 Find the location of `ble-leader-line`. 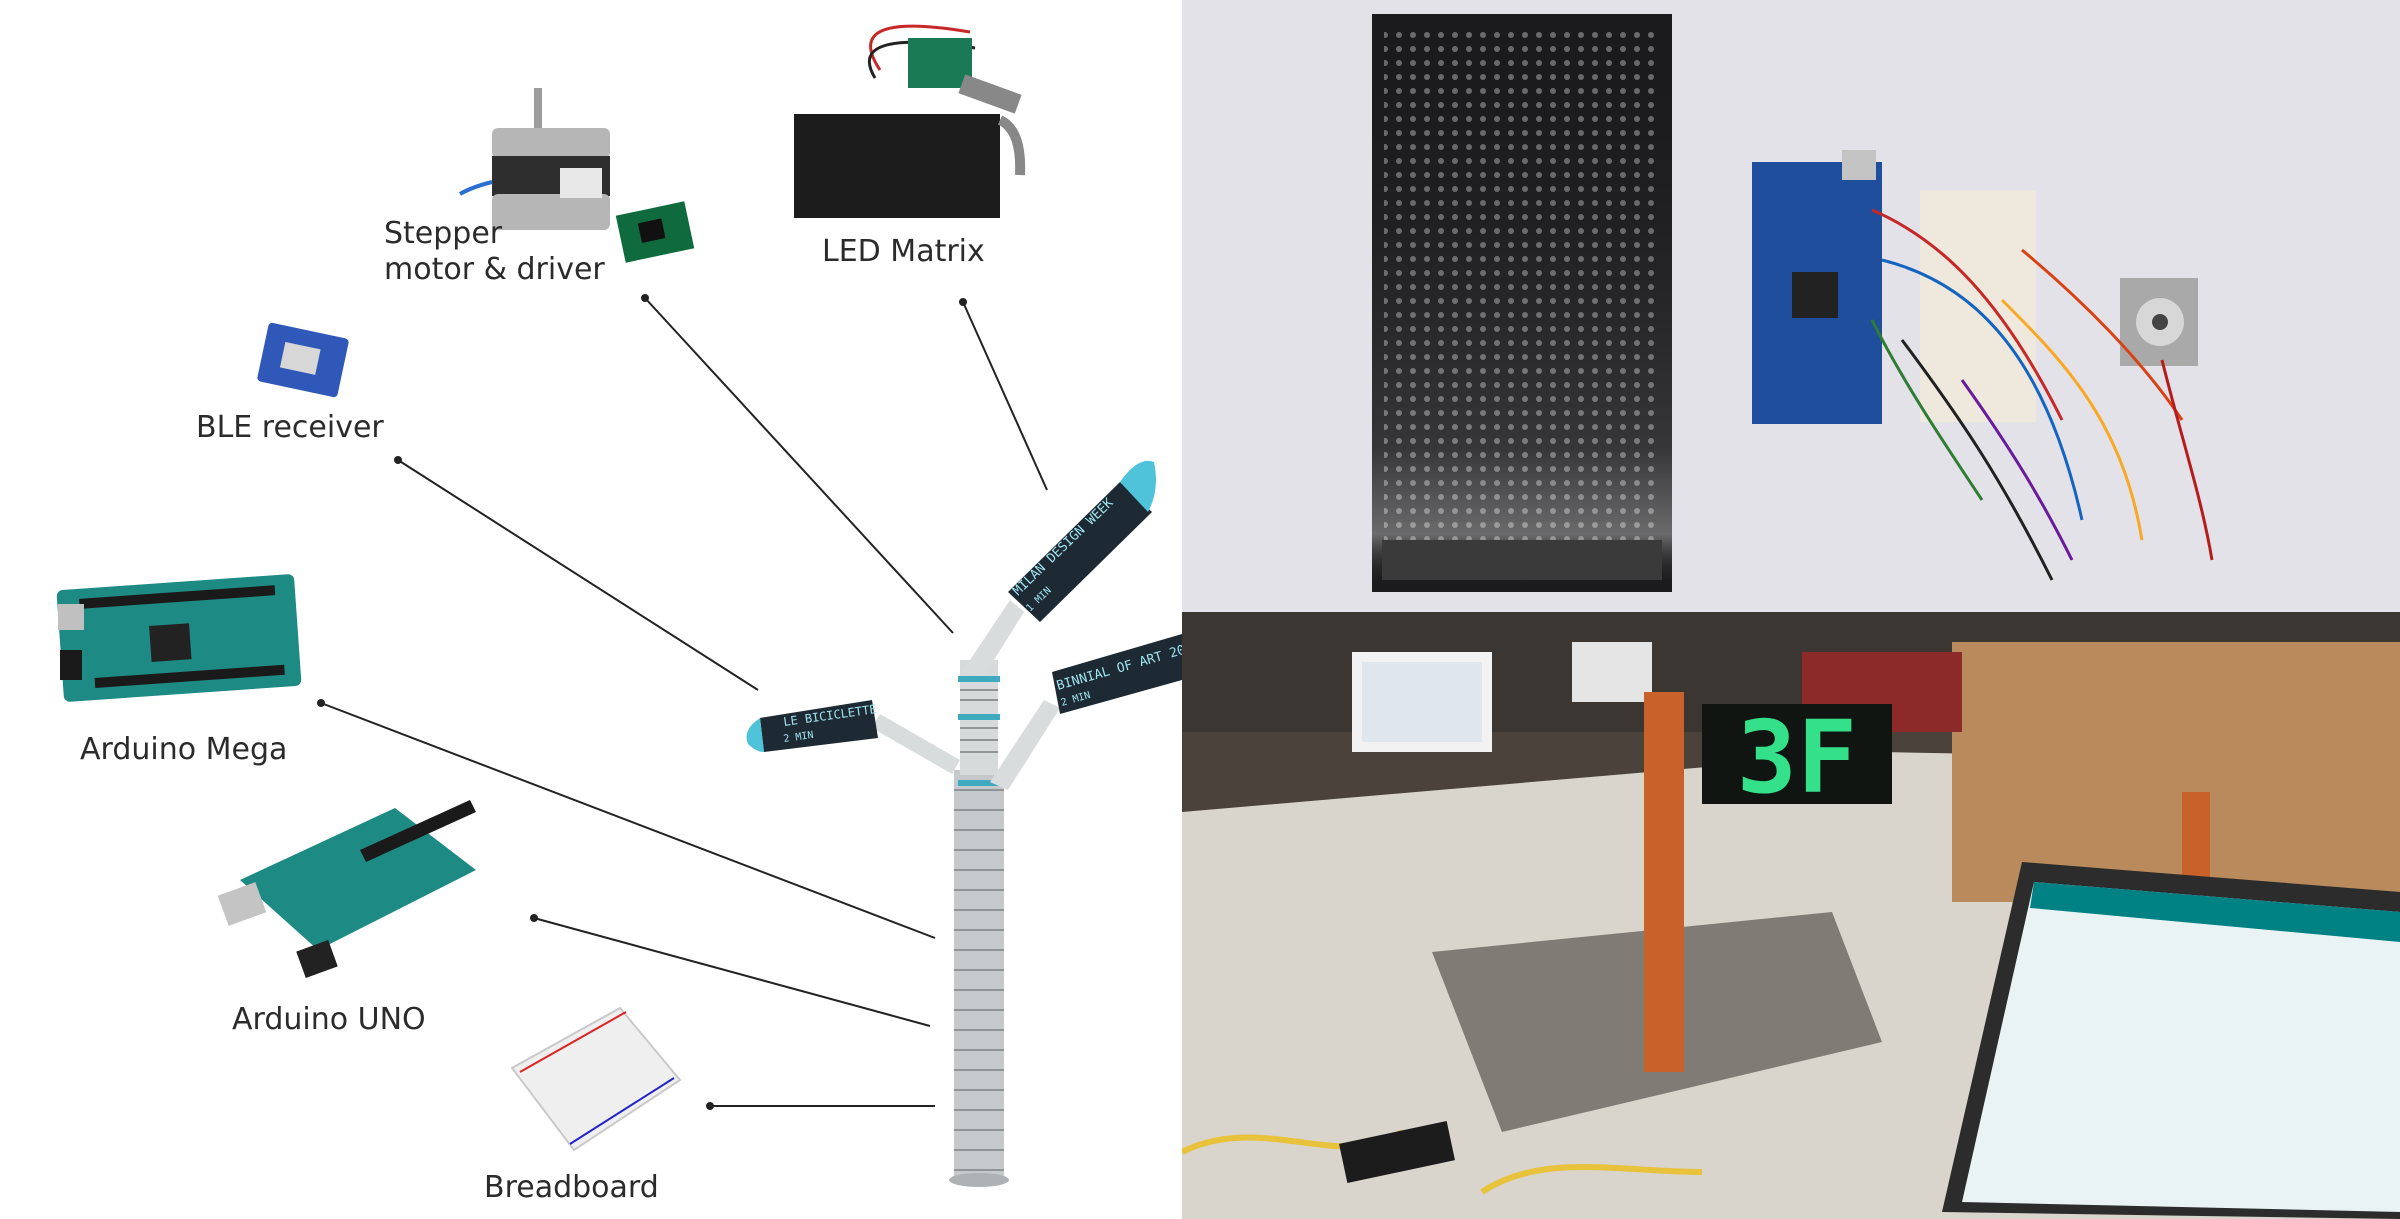

ble-leader-line is located at coordinates (578, 575).